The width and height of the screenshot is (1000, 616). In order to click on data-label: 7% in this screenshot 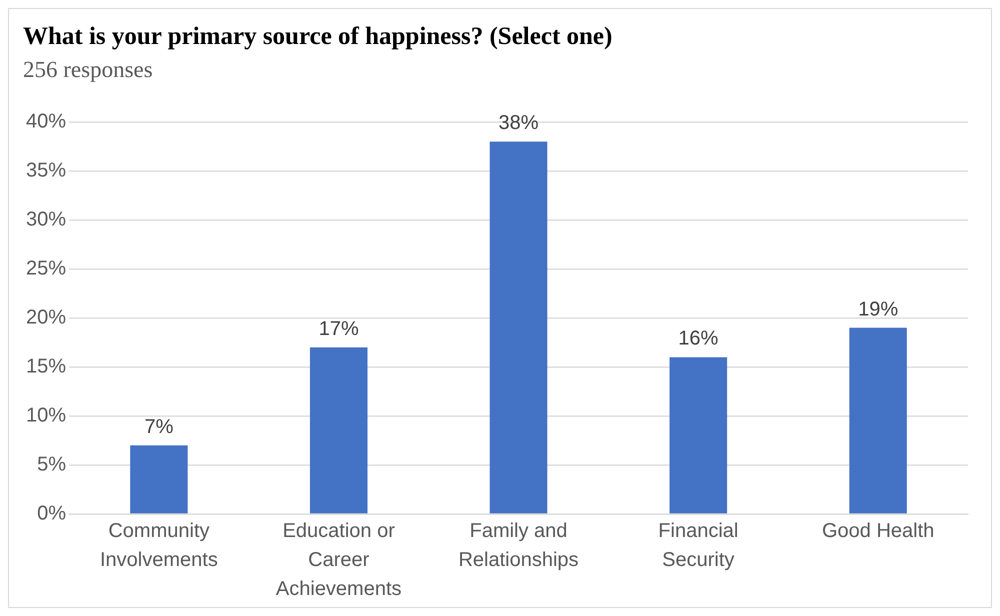, I will do `click(159, 427)`.